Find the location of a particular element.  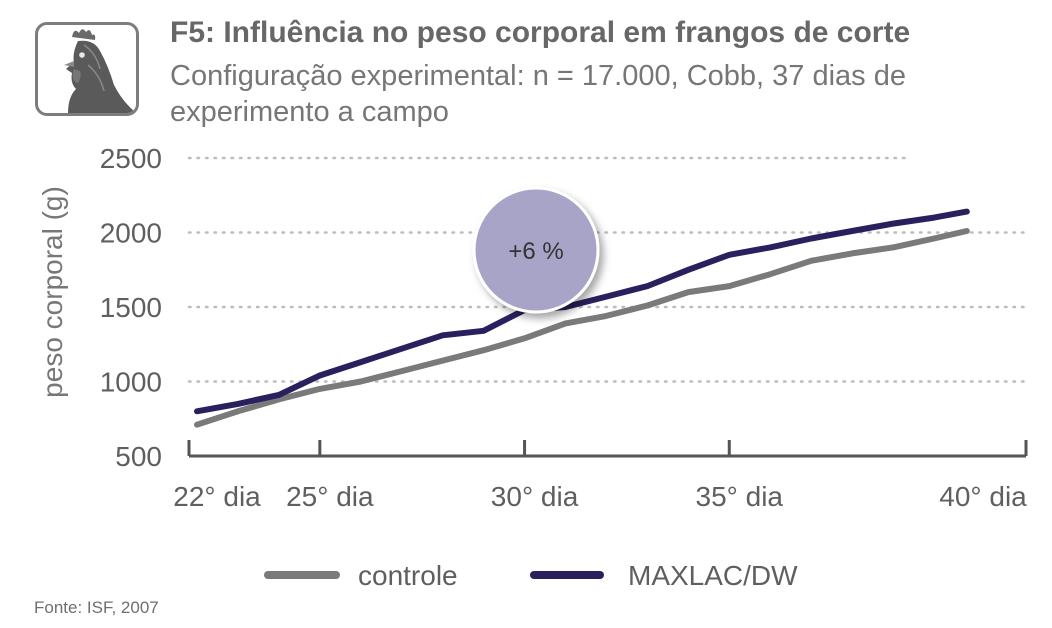

percent-annotation-label: +6 % is located at coordinates (535, 251).